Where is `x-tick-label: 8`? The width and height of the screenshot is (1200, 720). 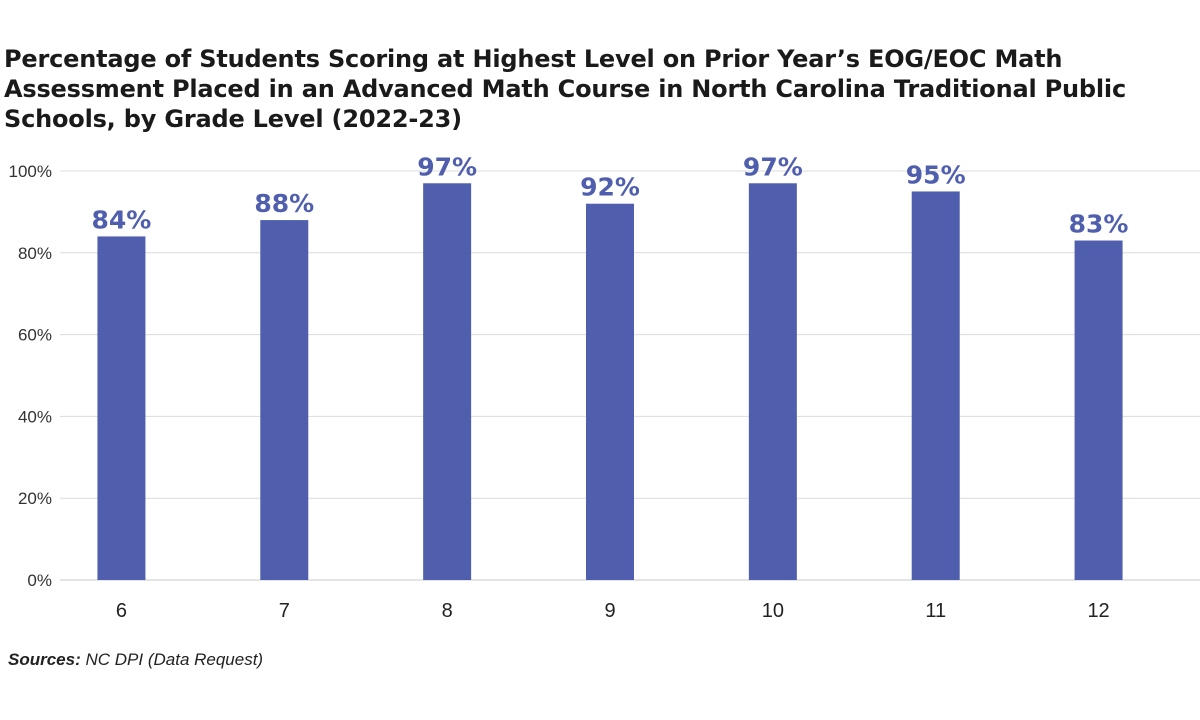
x-tick-label: 8 is located at coordinates (447, 611).